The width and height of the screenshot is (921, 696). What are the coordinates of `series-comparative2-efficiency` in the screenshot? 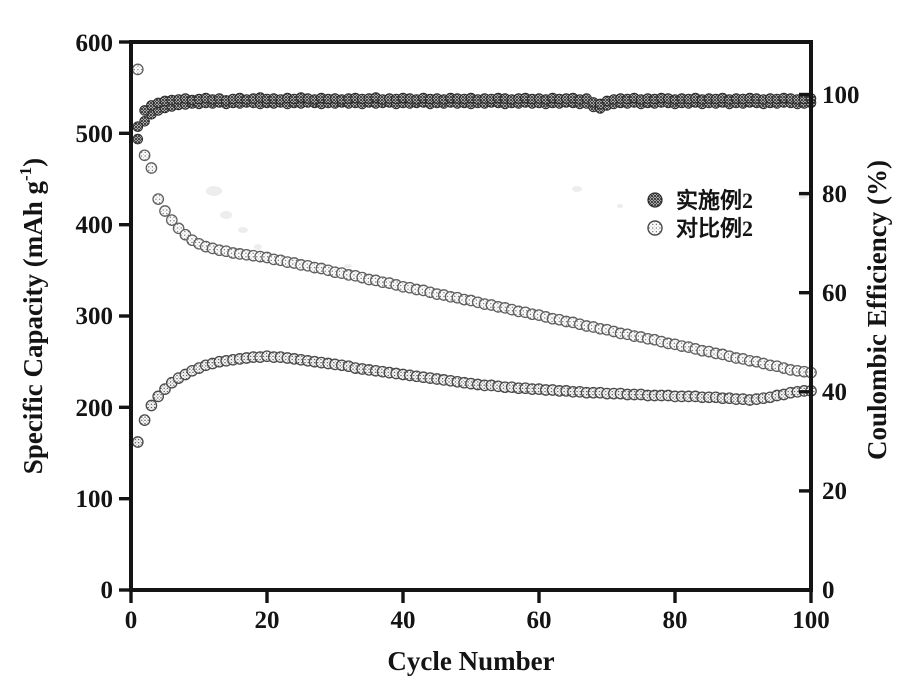 It's located at (474, 121).